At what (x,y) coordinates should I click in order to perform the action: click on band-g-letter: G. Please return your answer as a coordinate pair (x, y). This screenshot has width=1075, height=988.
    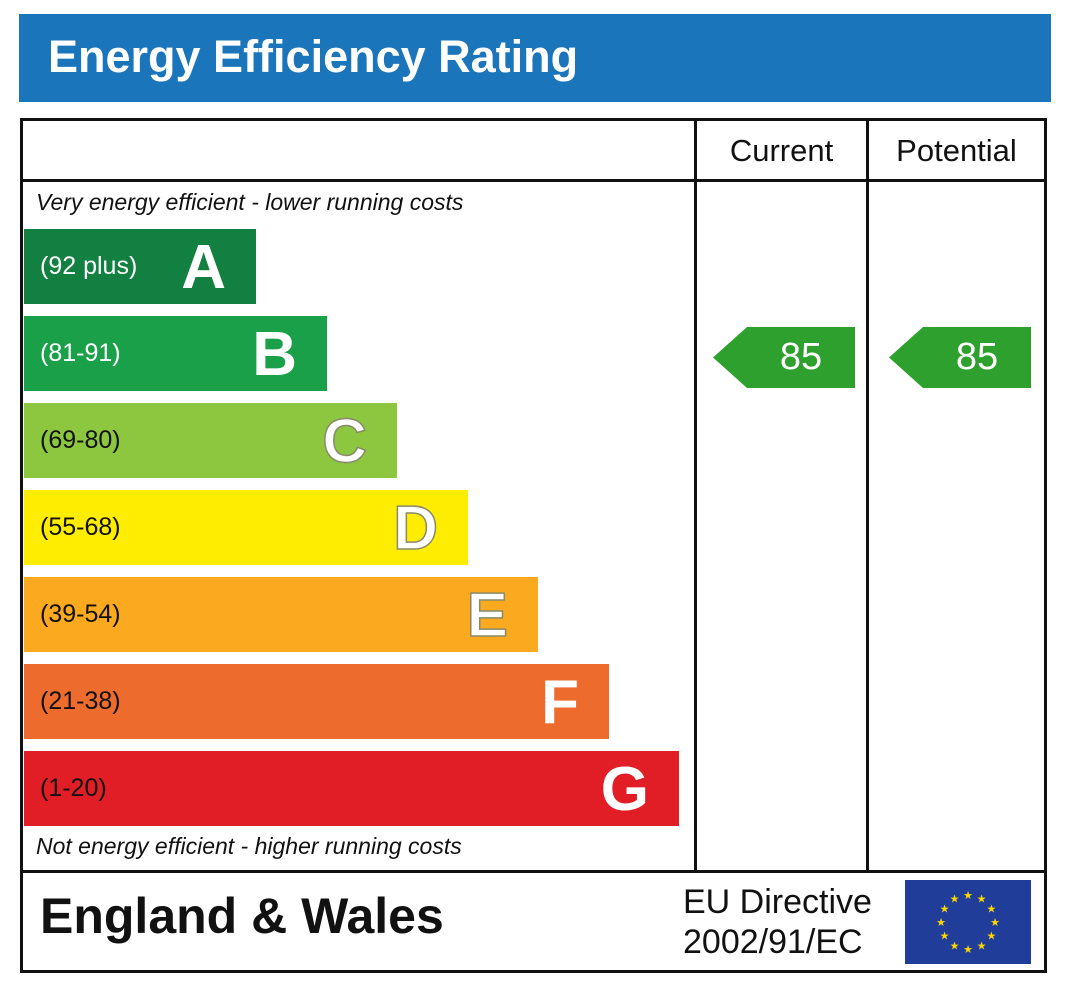
    Looking at the image, I should click on (624, 789).